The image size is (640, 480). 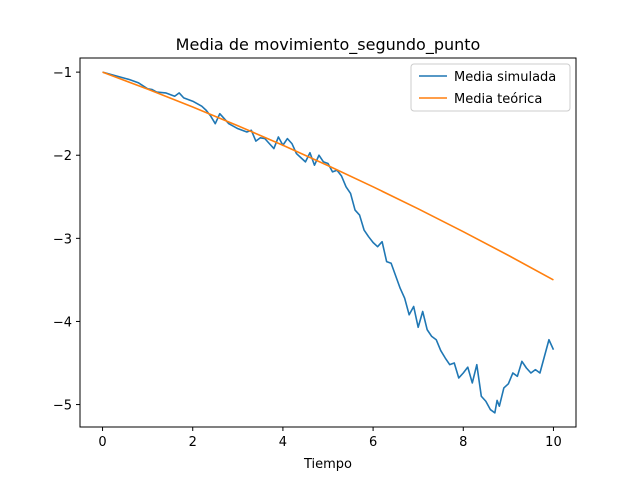 What do you see at coordinates (283, 442) in the screenshot?
I see `x-tick-label: 4` at bounding box center [283, 442].